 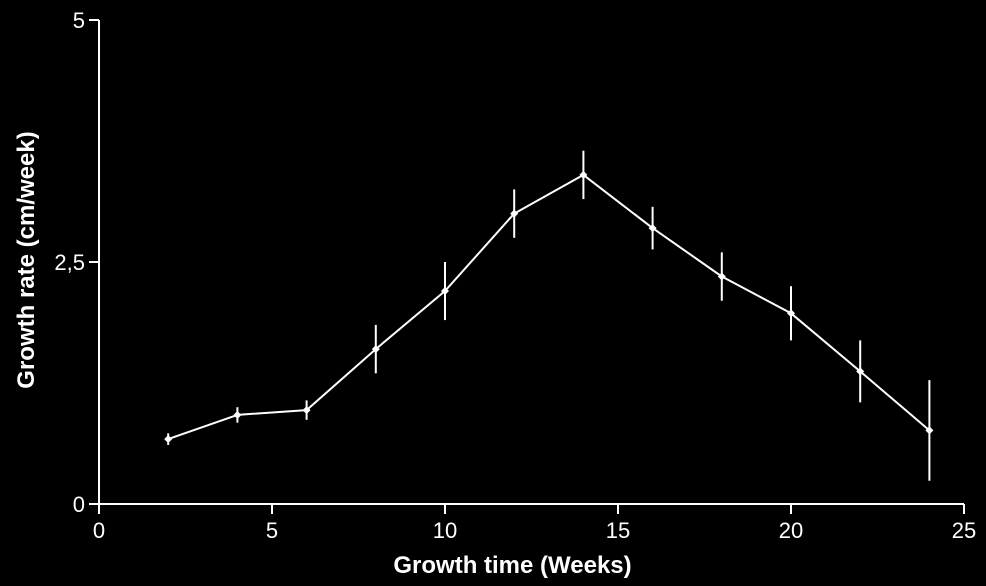 I want to click on x-tick-label: 20, so click(x=791, y=530).